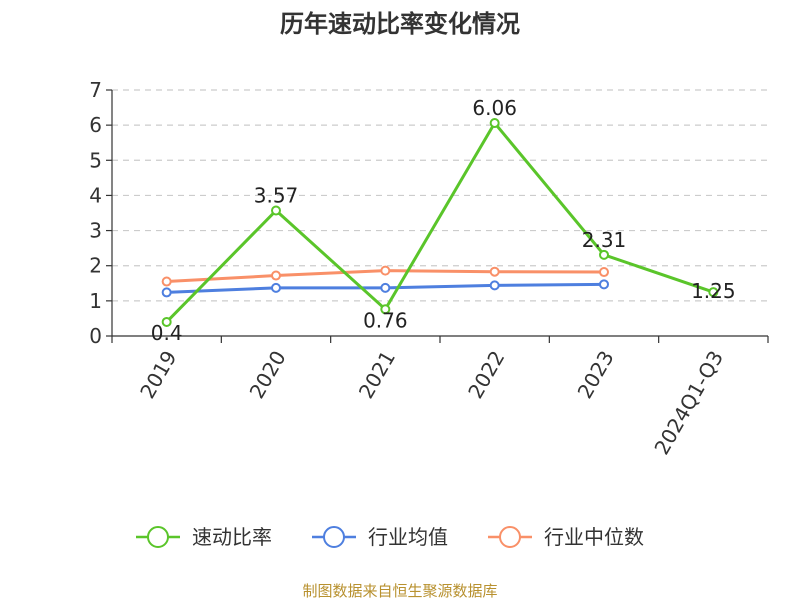 This screenshot has width=800, height=600. Describe the element at coordinates (594, 537) in the screenshot. I see `legend-label: 行业中位数` at that location.